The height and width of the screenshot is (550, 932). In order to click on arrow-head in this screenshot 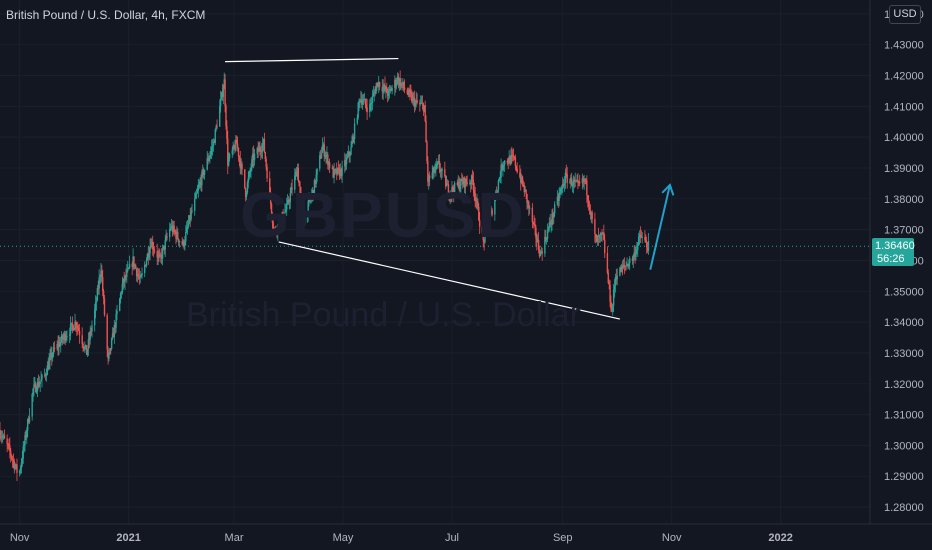, I will do `click(668, 189)`.